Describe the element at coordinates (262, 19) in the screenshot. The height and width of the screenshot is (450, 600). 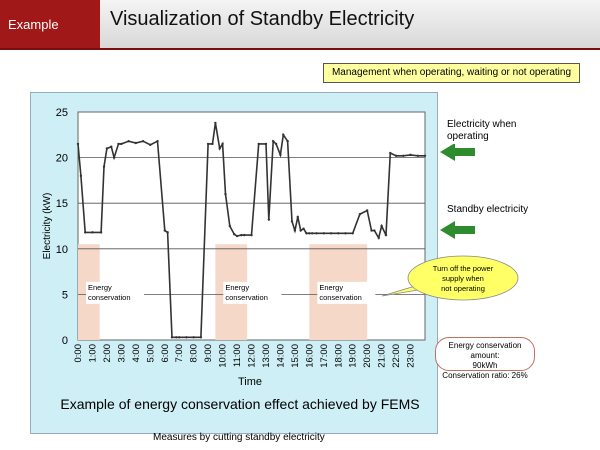
I see `page-title: Visualization of Standby Electricity` at that location.